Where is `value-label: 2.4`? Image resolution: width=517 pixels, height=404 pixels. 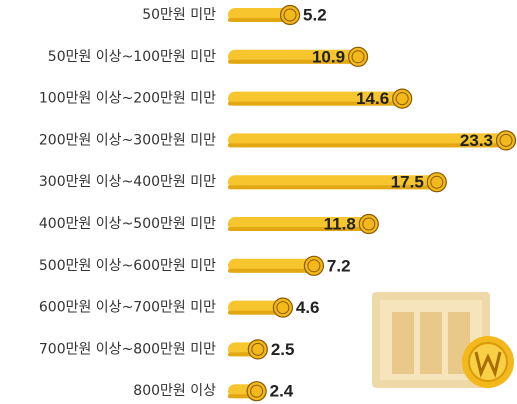 value-label: 2.4 is located at coordinates (282, 391).